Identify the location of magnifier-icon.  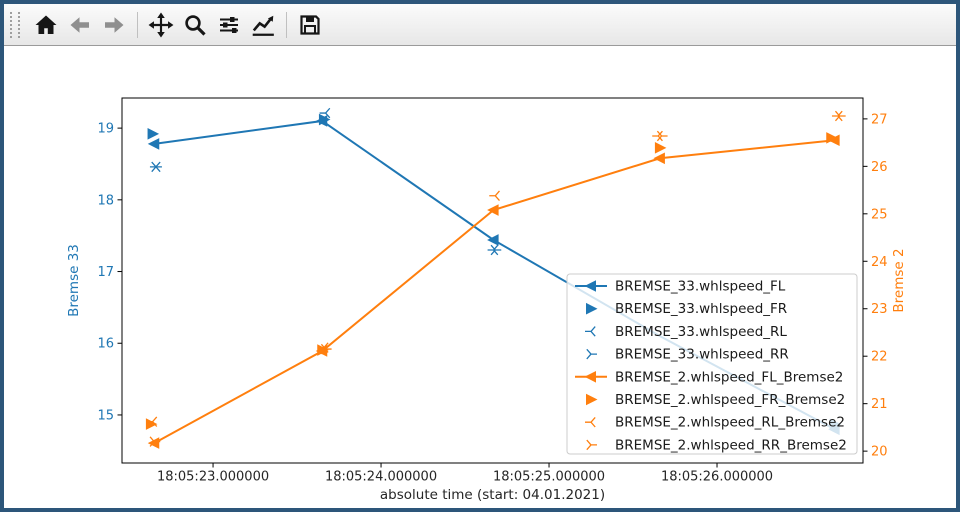
(195, 25).